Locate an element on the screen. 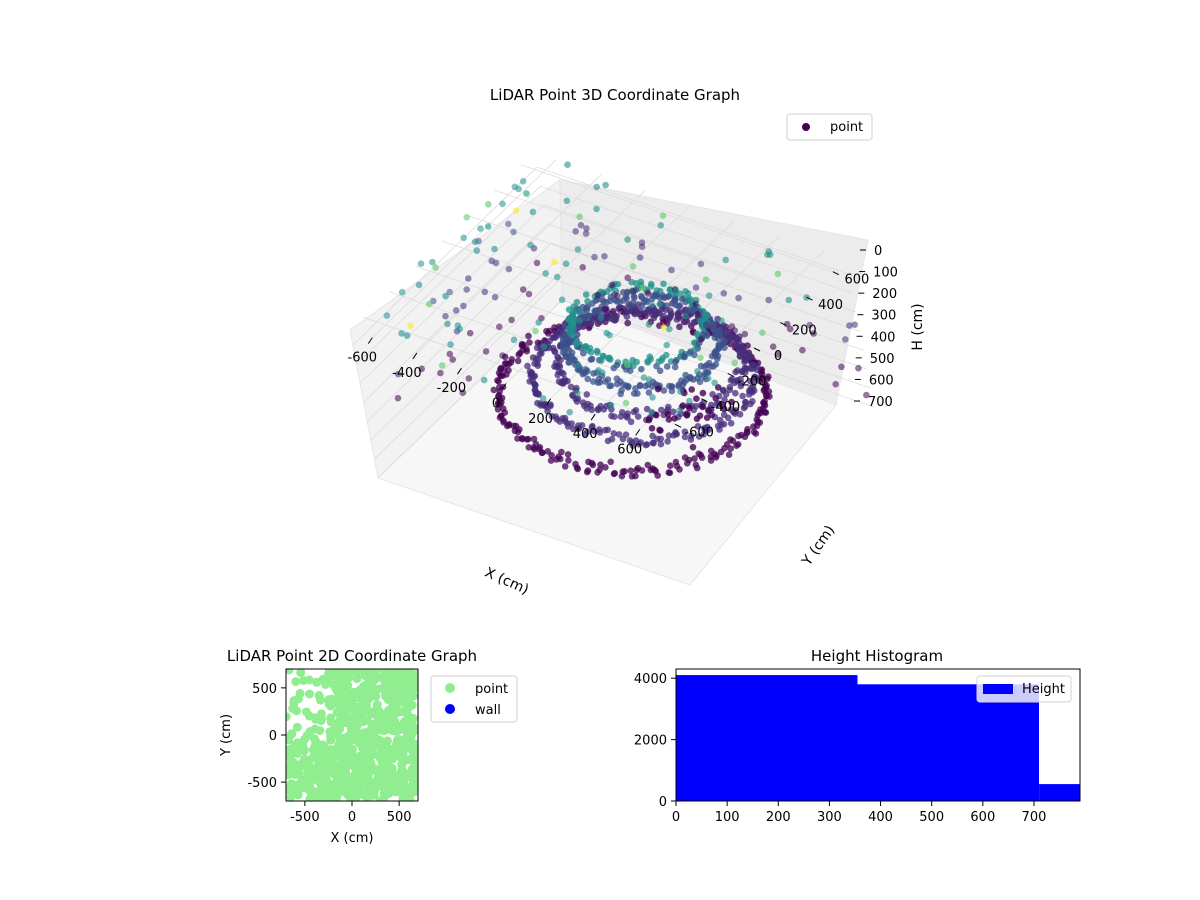 The image size is (1200, 900). x-tick-label-3d: -200 is located at coordinates (452, 388).